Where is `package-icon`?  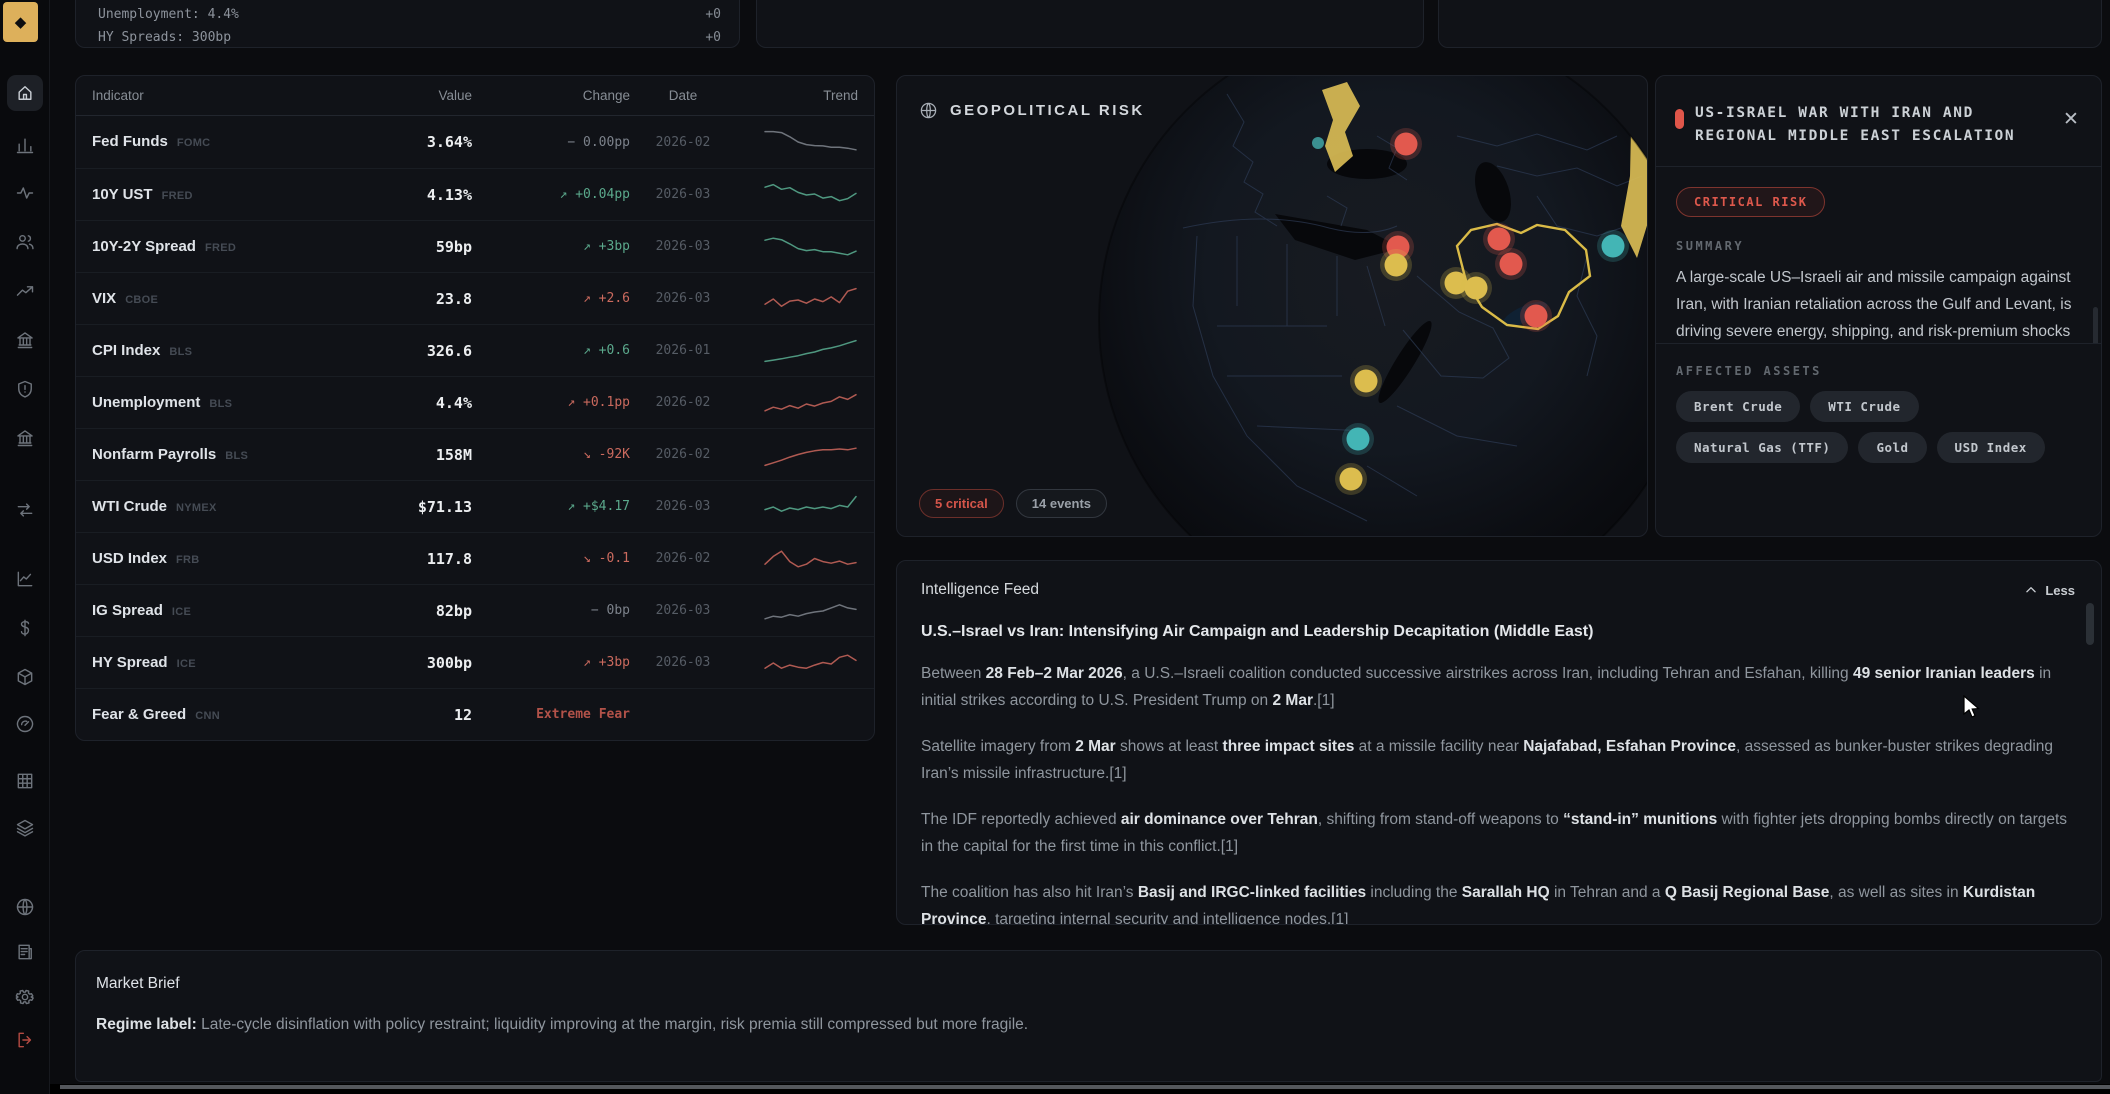
package-icon is located at coordinates (25, 677).